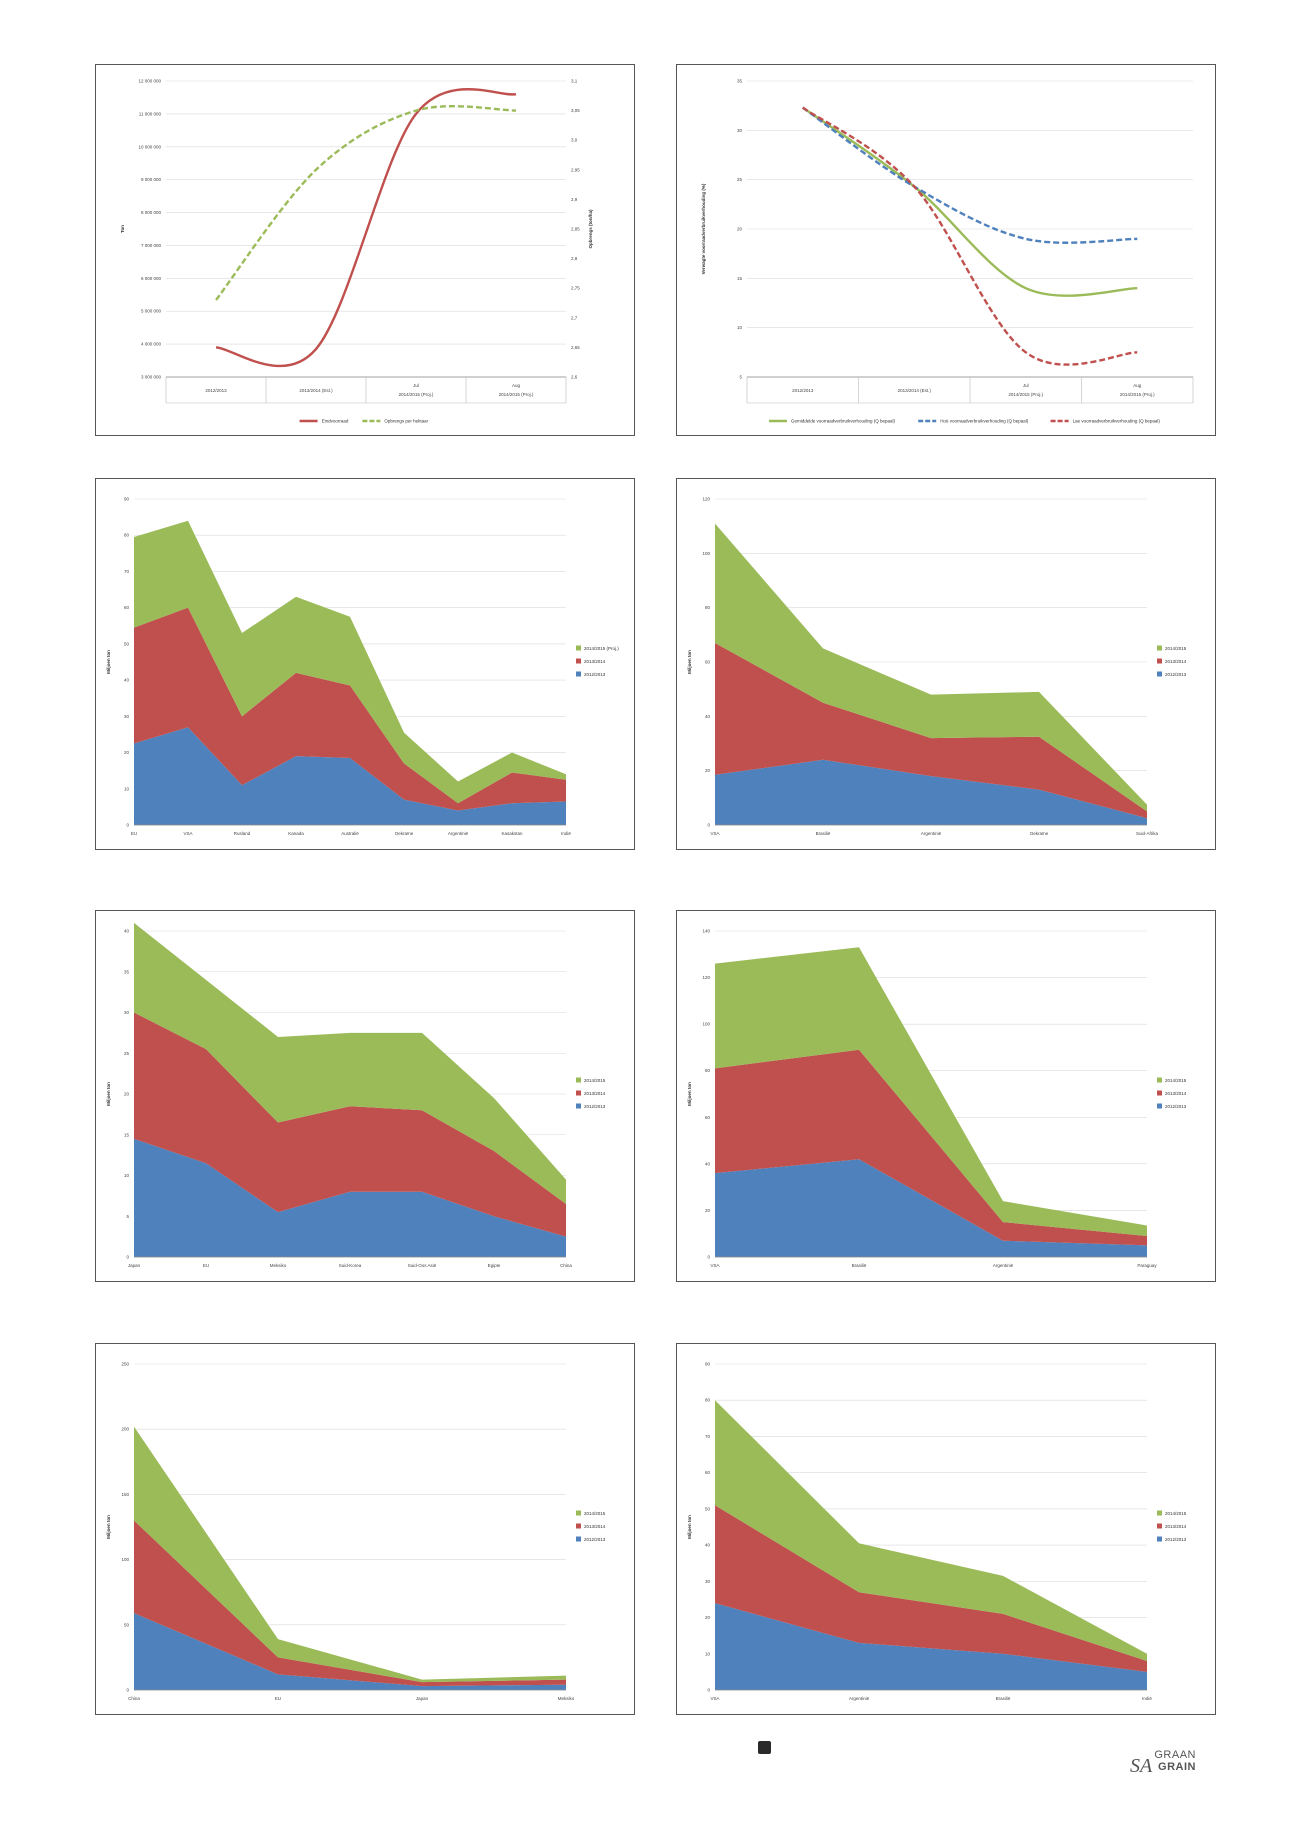 The image size is (1300, 1839). Describe the element at coordinates (566, 1265) in the screenshot. I see `x-tick-label: China` at that location.